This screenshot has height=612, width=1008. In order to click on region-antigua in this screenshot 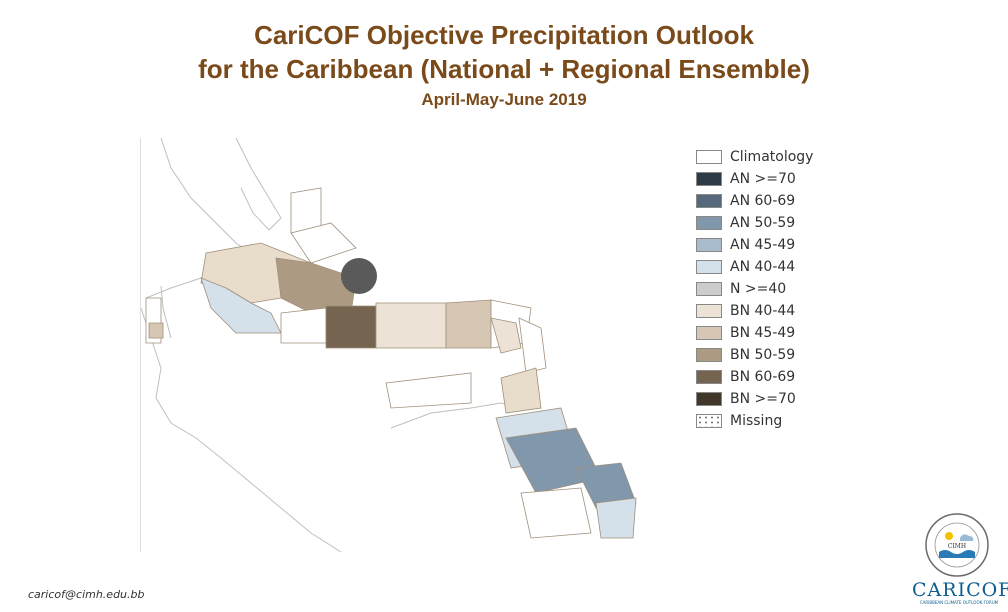, I will do `click(532, 345)`.